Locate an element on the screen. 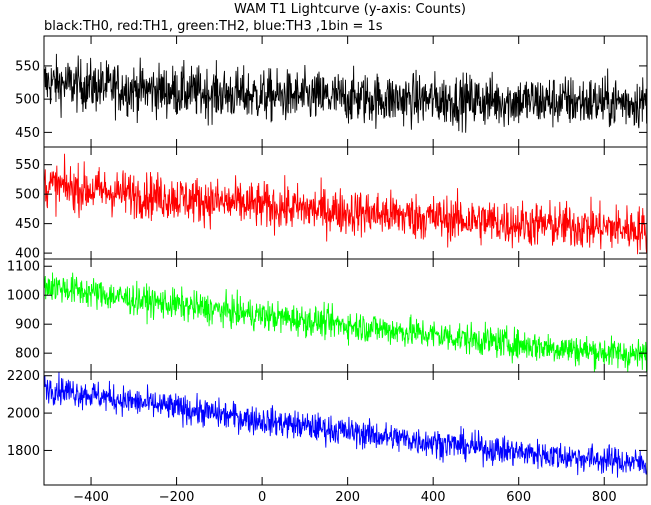 This screenshot has width=651, height=505. series-line-th0 is located at coordinates (345, 93).